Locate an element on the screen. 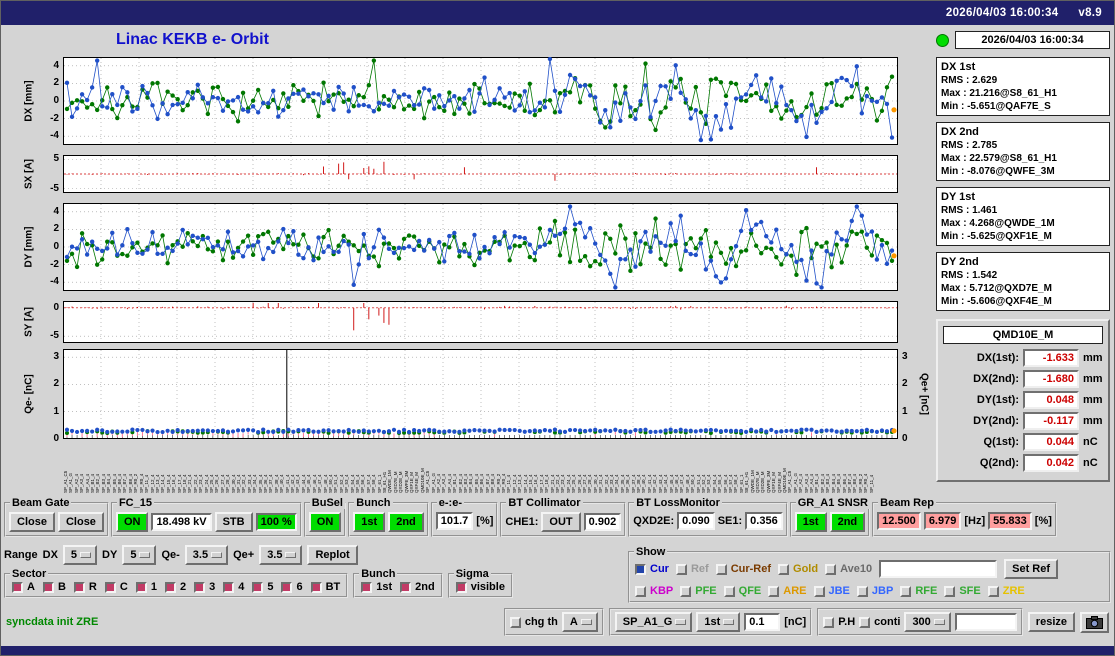 This screenshot has height=656, width=1115. se1-label: SE1: is located at coordinates (730, 521).